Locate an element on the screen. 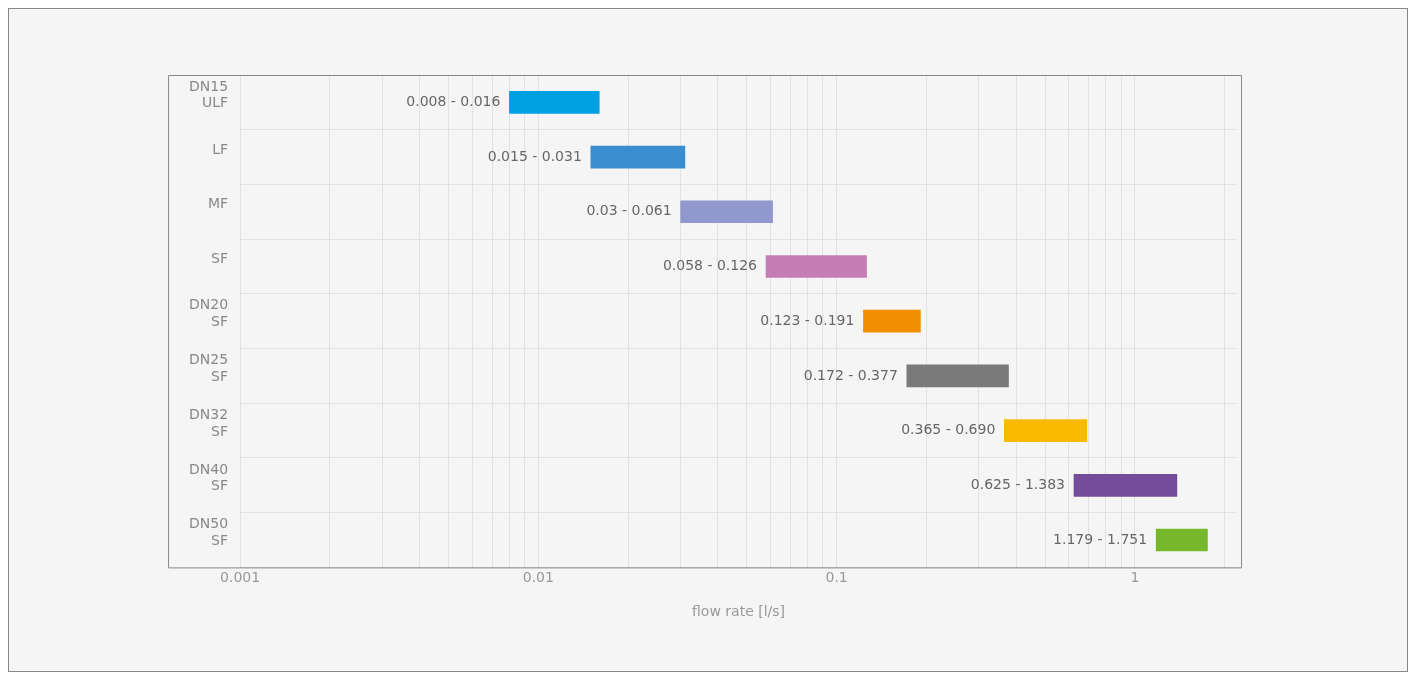 Image resolution: width=1416 pixels, height=680 pixels. x-tick-label: 1 is located at coordinates (1135, 577).